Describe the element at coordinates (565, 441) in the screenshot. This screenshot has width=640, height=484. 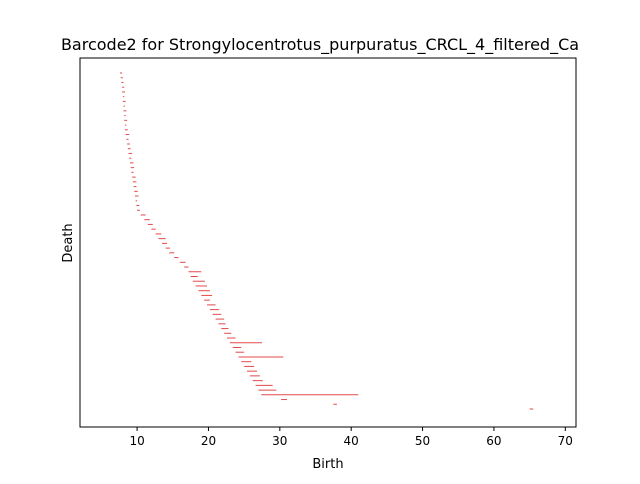
I see `x-tick-label: 70` at that location.